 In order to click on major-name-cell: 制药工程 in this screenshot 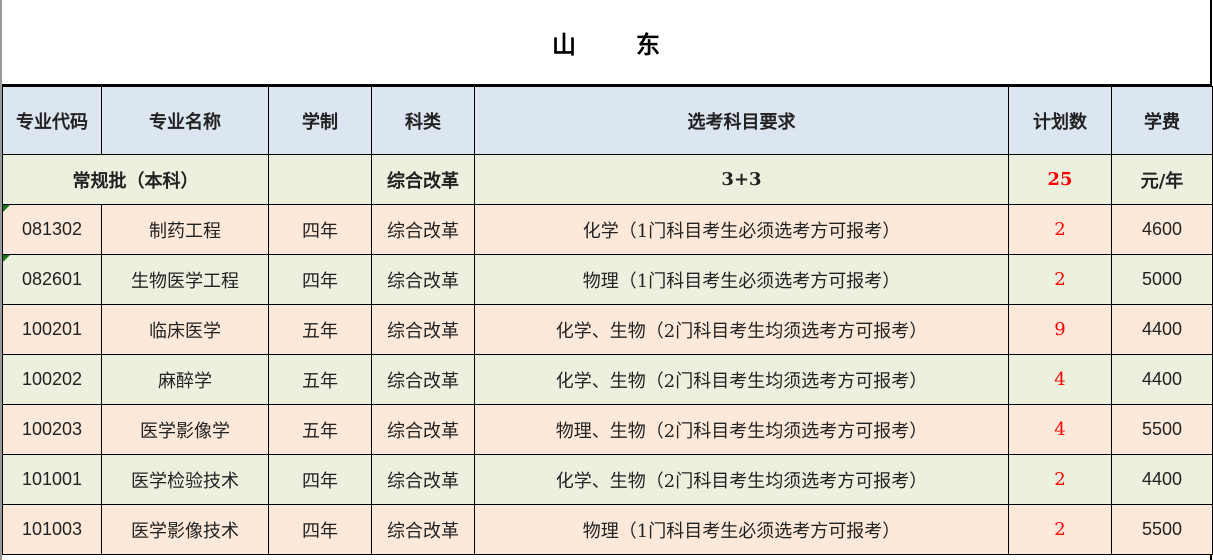, I will do `click(185, 229)`.